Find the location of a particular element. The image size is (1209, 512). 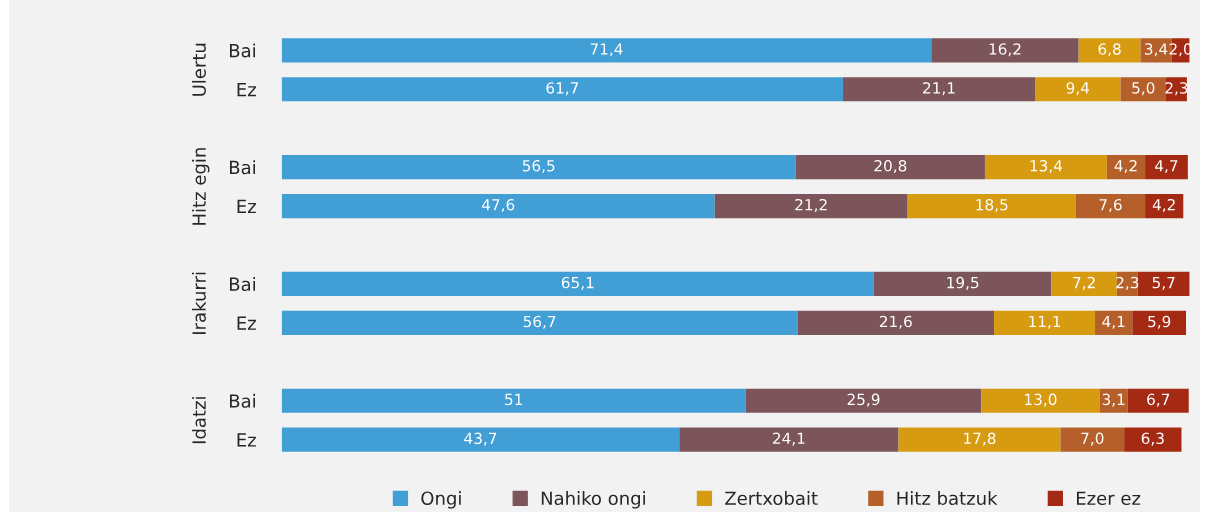

data-label: 11,1 is located at coordinates (1045, 322).